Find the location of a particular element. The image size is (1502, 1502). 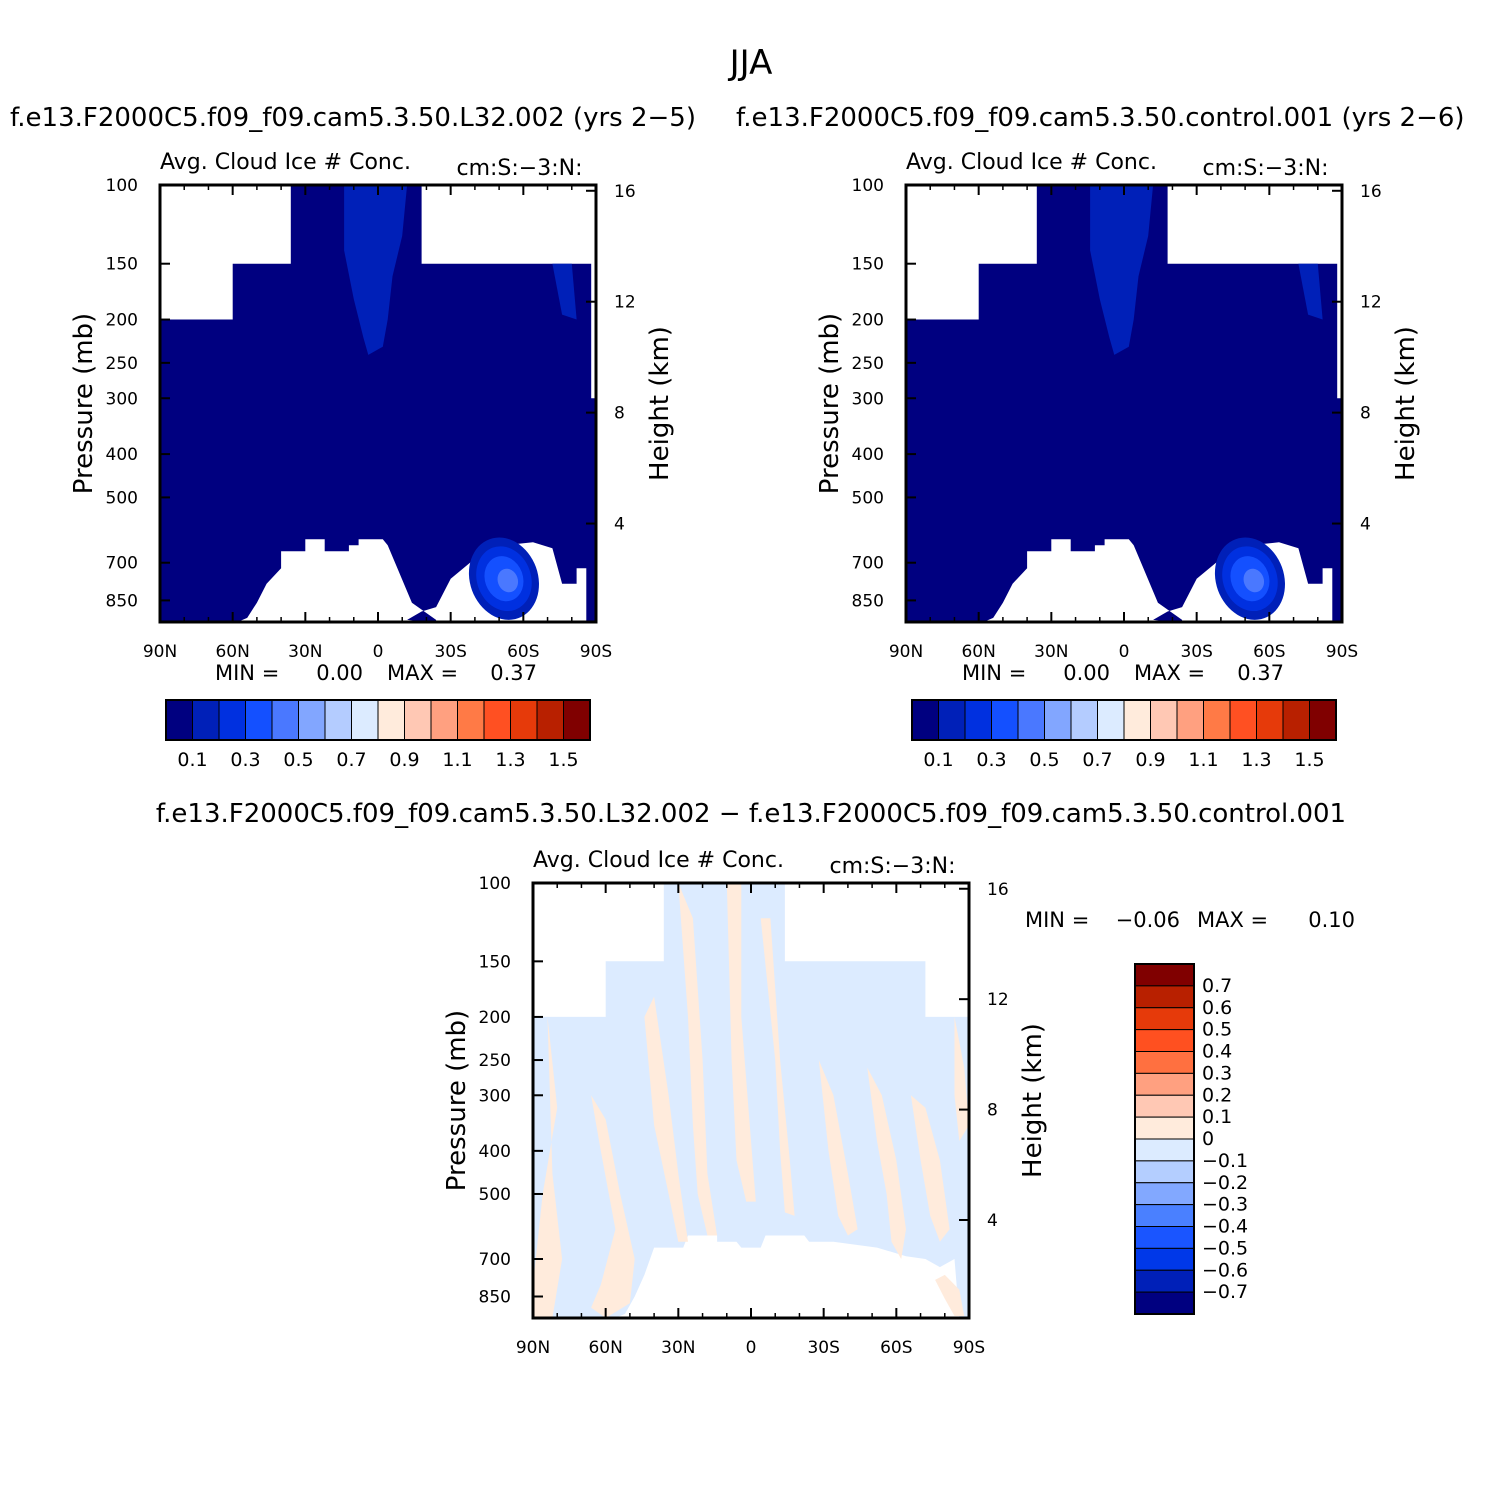

colorbar-case-1: 0.1 0.3 0.5 0.7 0.9 1.1 1.3 1.5 is located at coordinates (378, 735).